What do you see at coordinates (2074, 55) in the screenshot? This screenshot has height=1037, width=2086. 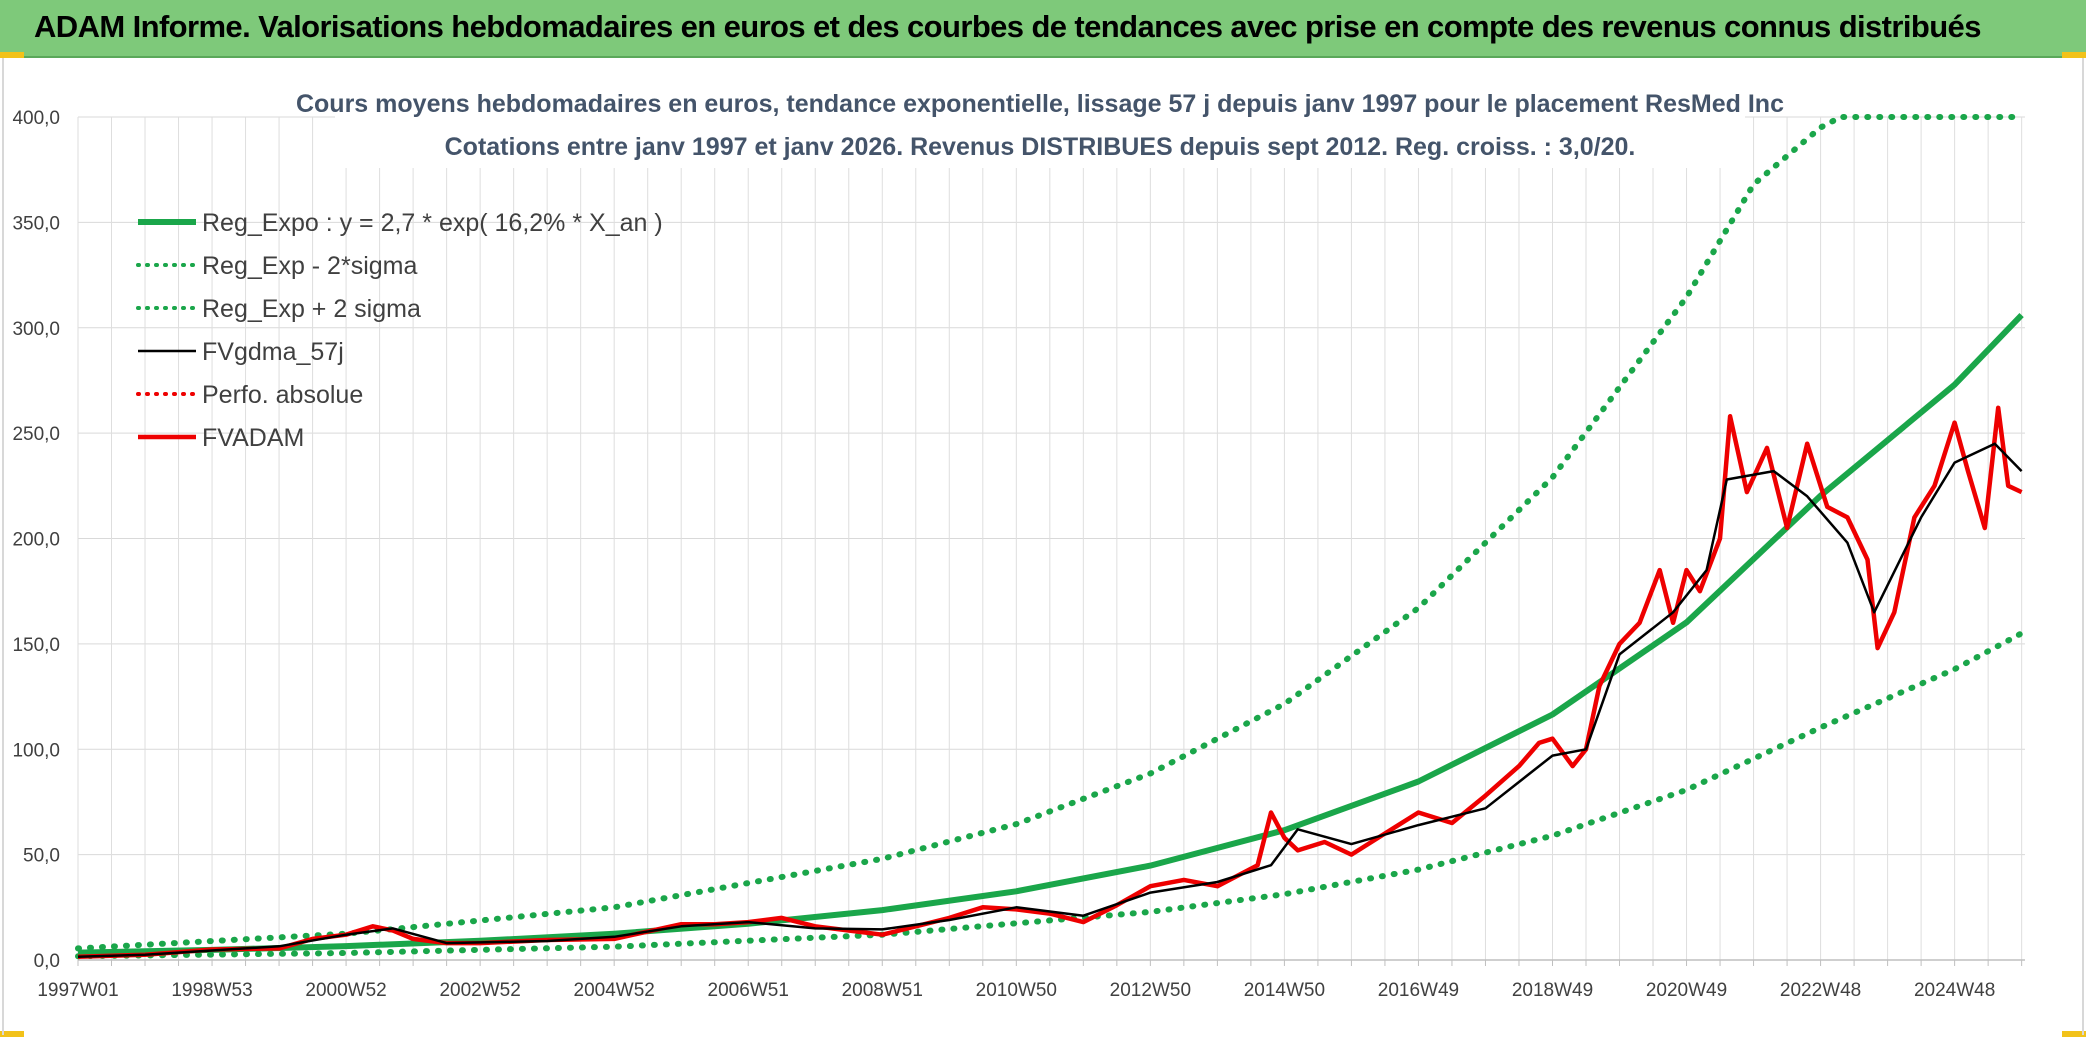 I see `corner-accent-top-right` at bounding box center [2074, 55].